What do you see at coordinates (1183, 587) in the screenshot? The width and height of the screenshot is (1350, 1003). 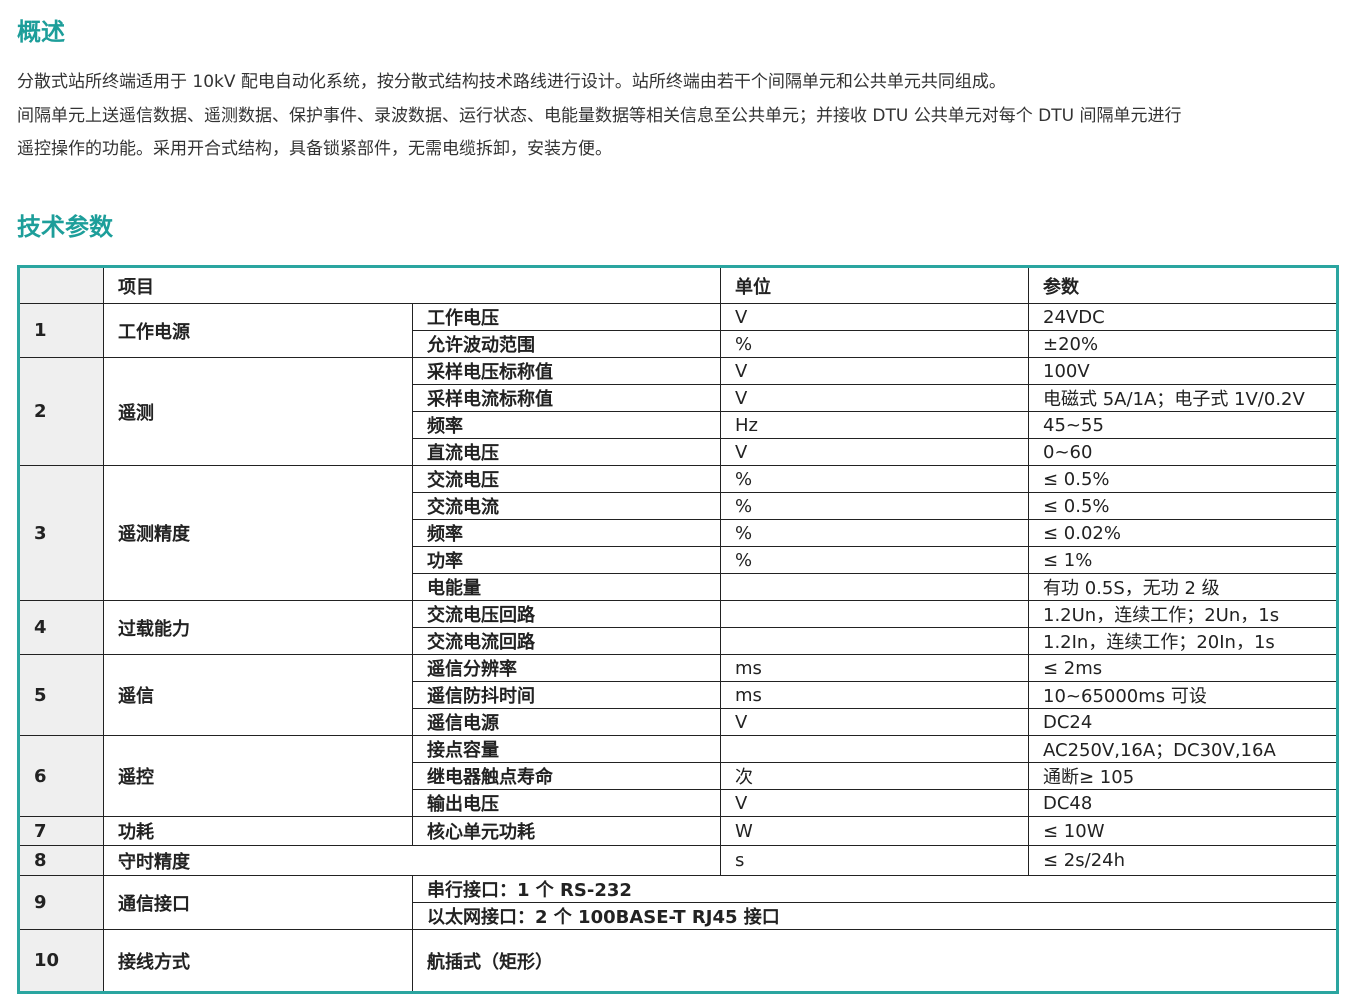 I see `row-param: 有功 0.5S，无功 2 级` at bounding box center [1183, 587].